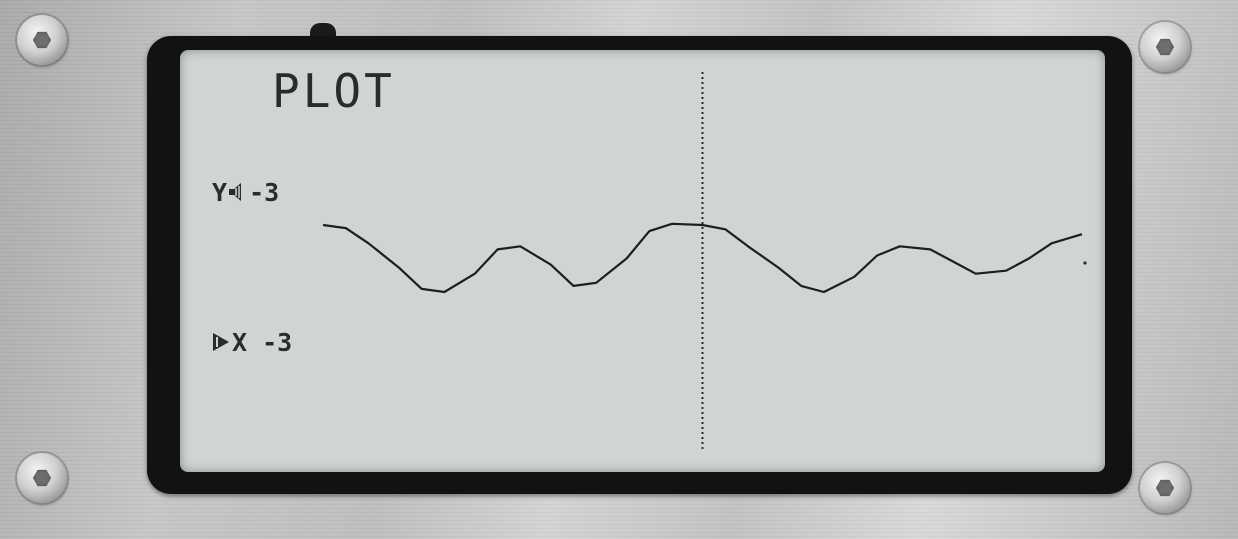 Image resolution: width=1238 pixels, height=539 pixels. I want to click on play-marker-icon, so click(221, 344).